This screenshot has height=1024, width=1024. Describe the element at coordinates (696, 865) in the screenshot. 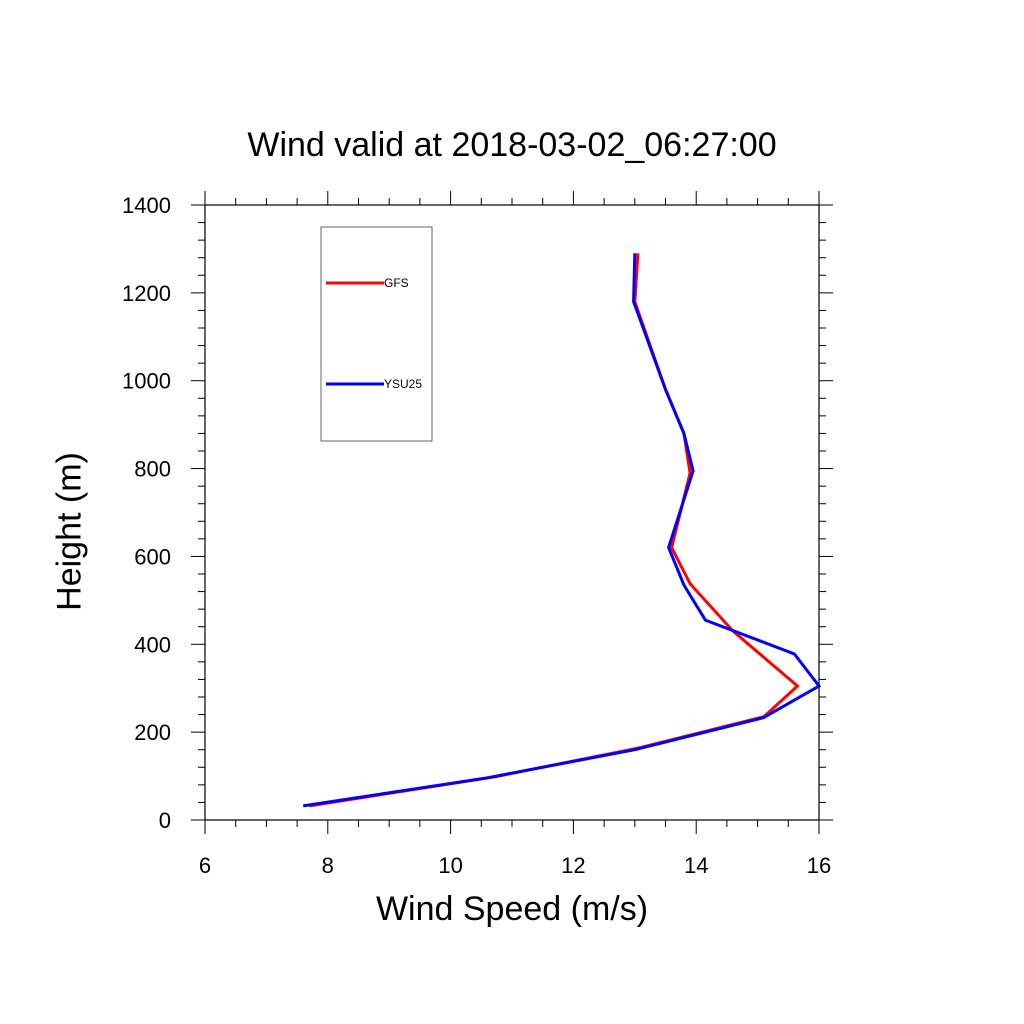

I see `x-tick-label: 14` at that location.